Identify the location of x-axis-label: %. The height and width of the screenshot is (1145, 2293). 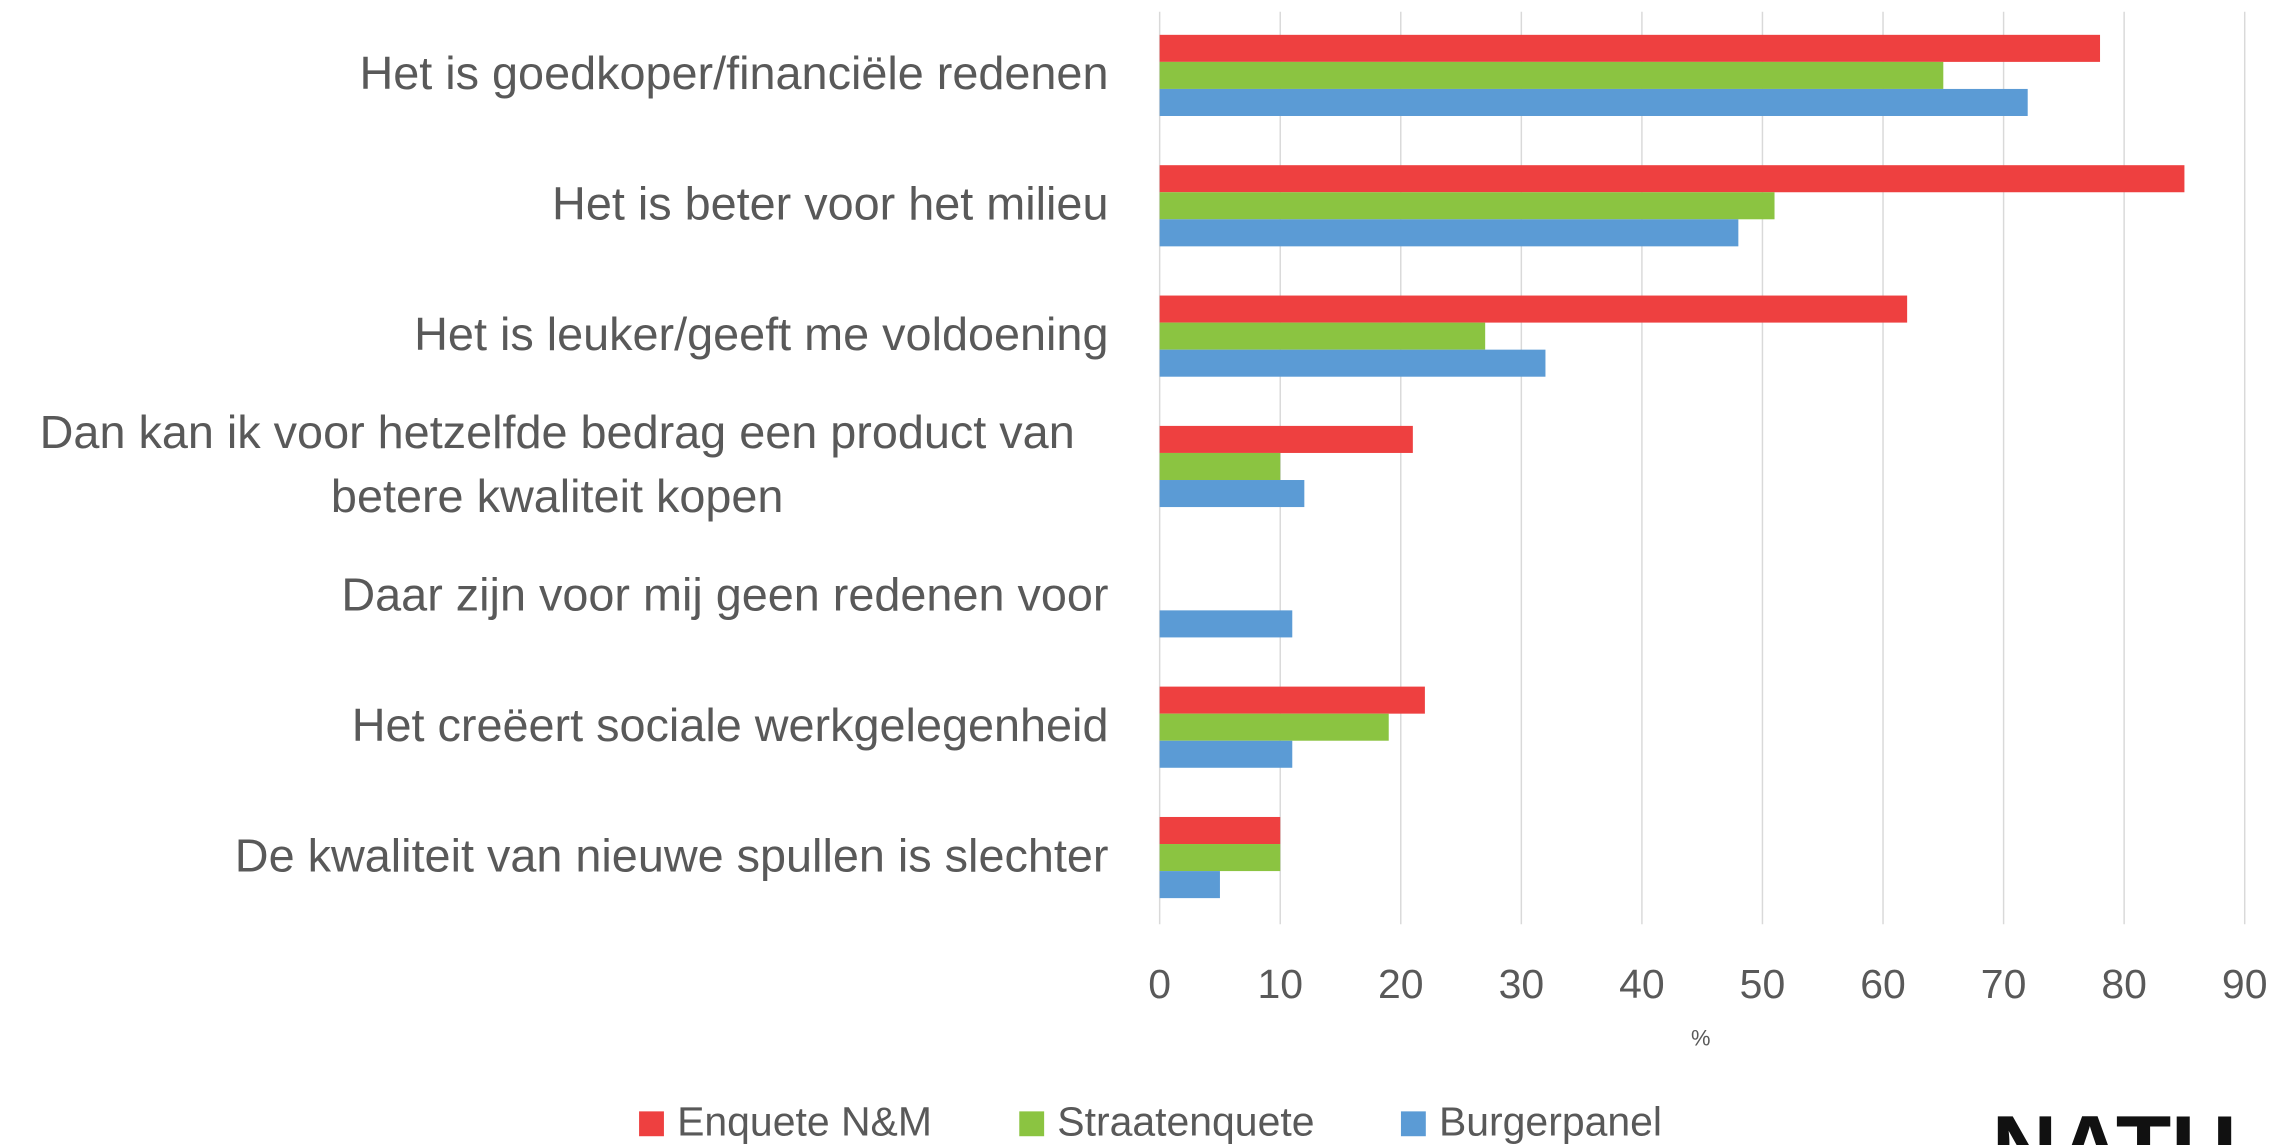
(1701, 1038).